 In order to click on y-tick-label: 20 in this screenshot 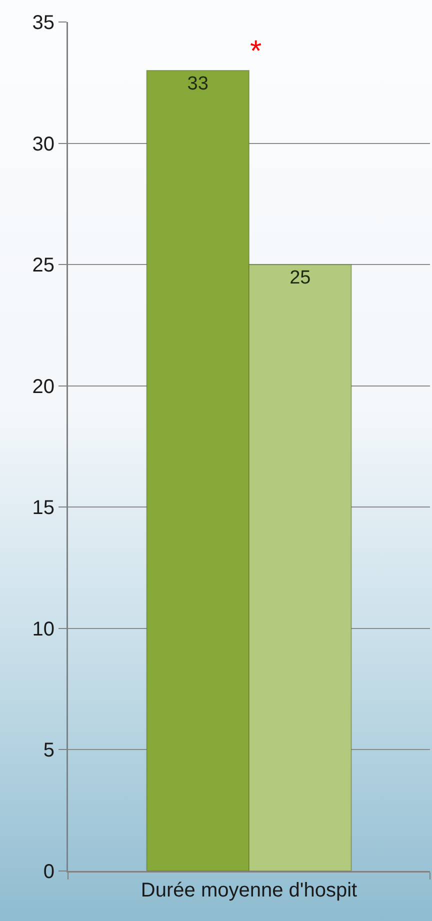, I will do `click(43, 387)`.